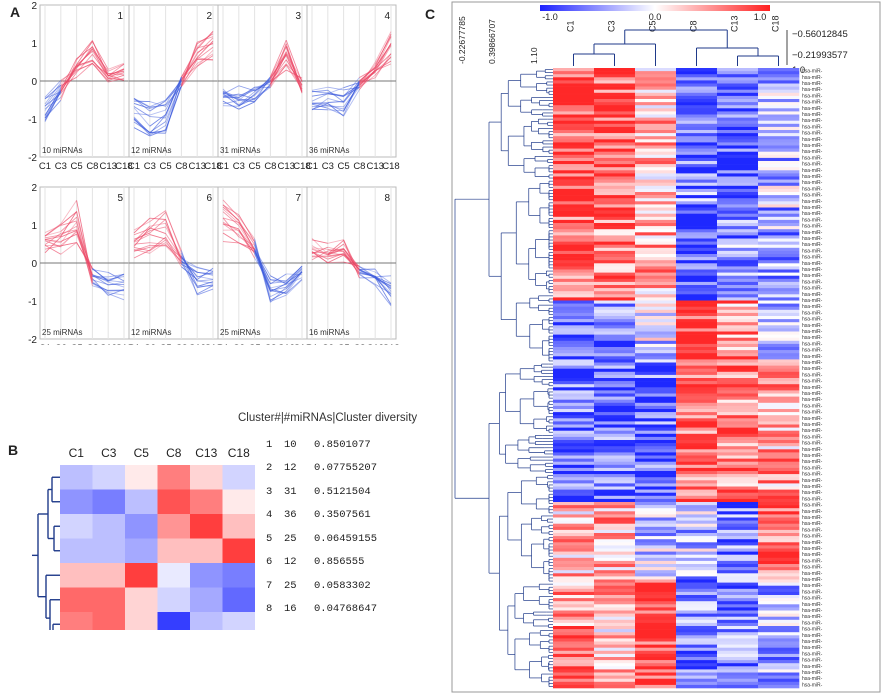  Describe the element at coordinates (346, 538) in the screenshot. I see `cluster-diversity: 0.06459155` at that location.